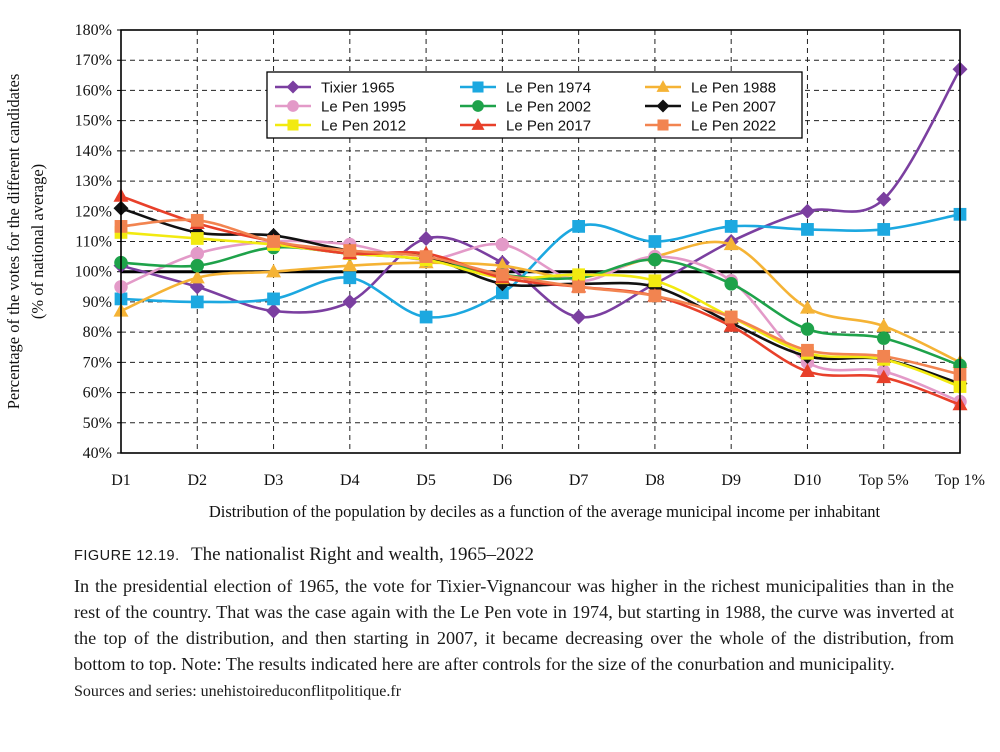 The image size is (1000, 752). I want to click on y-tick-label: 110%, so click(93, 242).